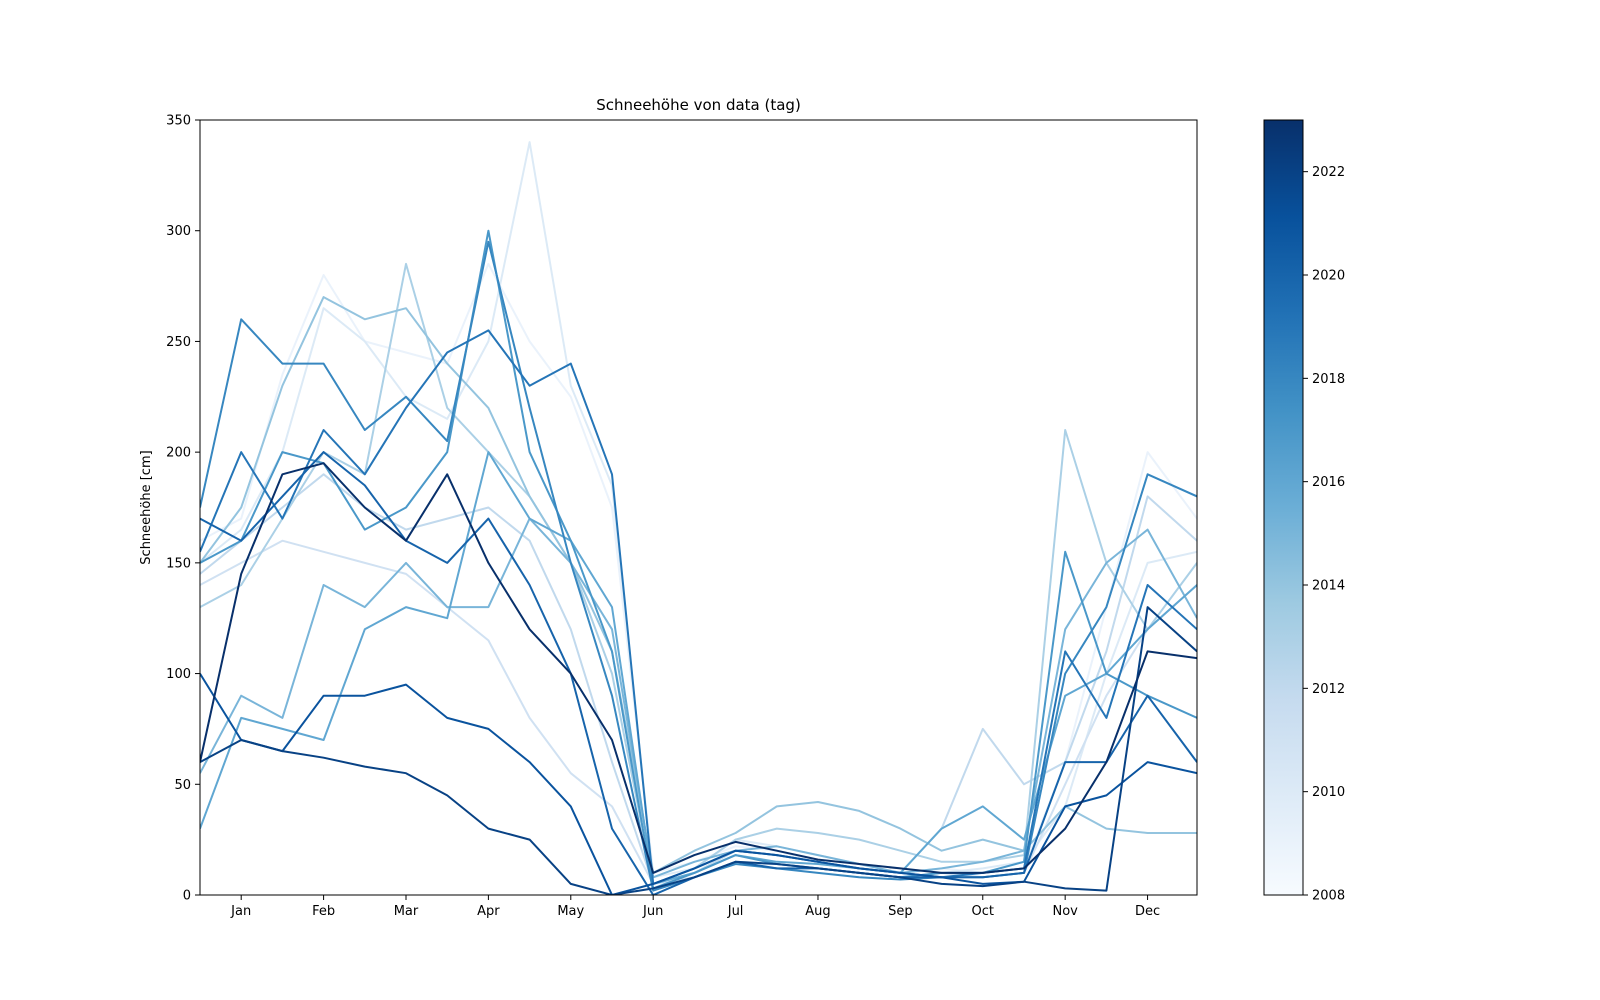  Describe the element at coordinates (178, 563) in the screenshot. I see `y-tick-label: 150` at that location.